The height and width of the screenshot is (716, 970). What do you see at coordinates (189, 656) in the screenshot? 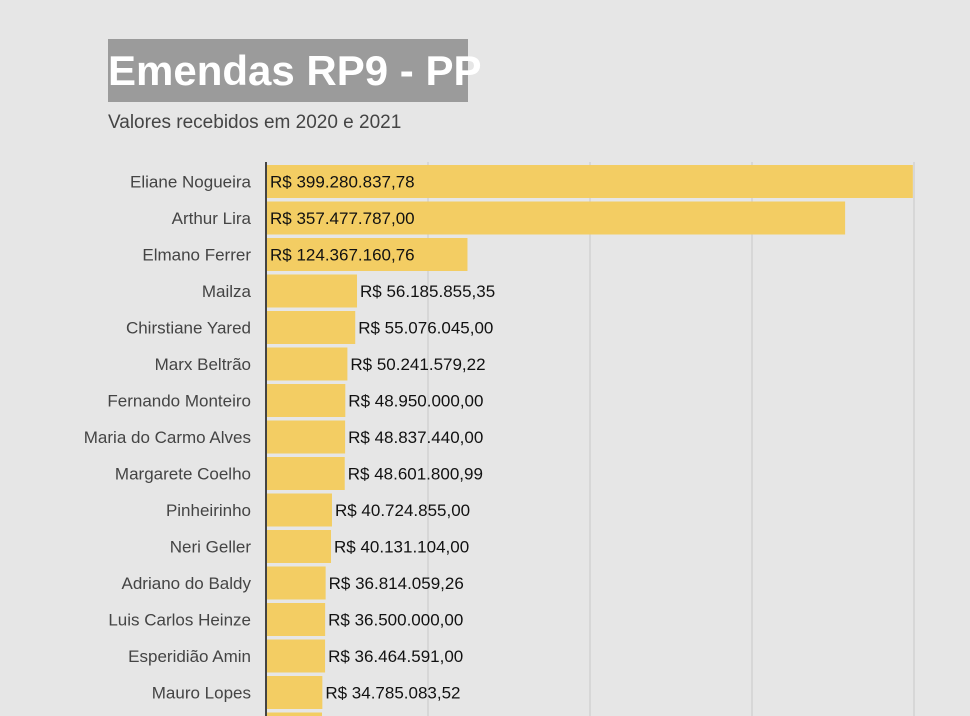
I see `category-label: Esperidião Amin` at bounding box center [189, 656].